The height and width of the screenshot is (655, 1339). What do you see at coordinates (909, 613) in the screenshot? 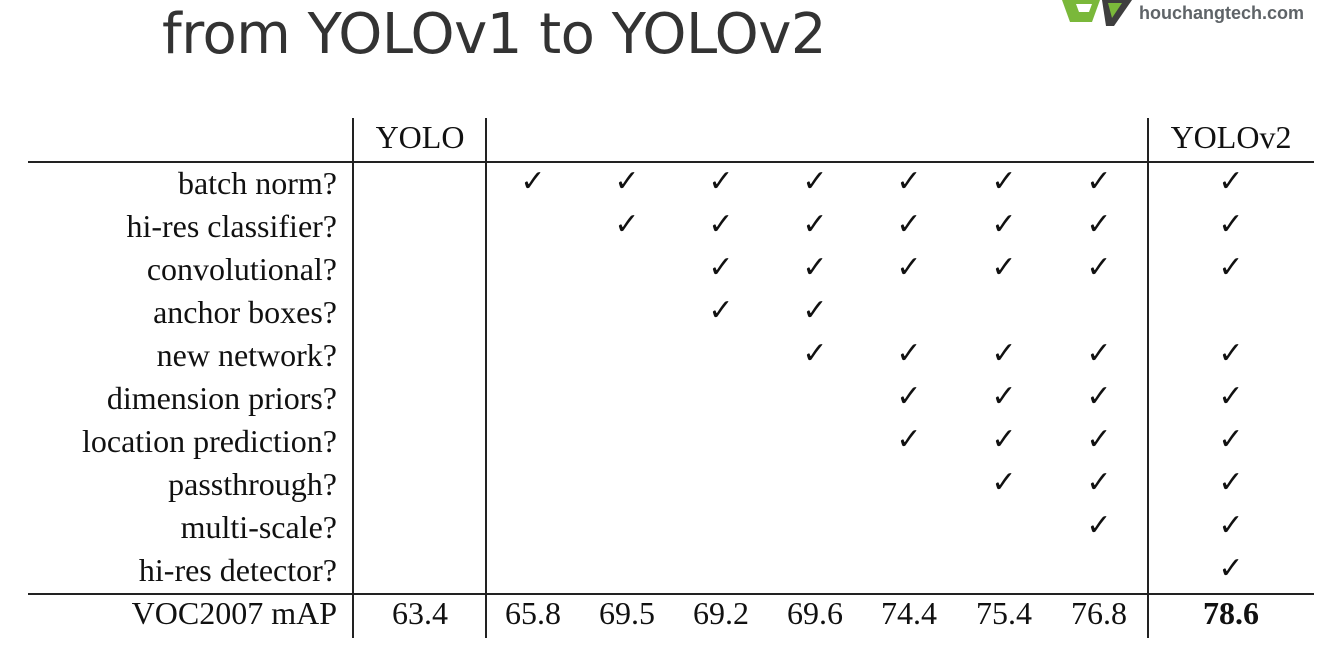
I see `map-score: 74.4` at bounding box center [909, 613].